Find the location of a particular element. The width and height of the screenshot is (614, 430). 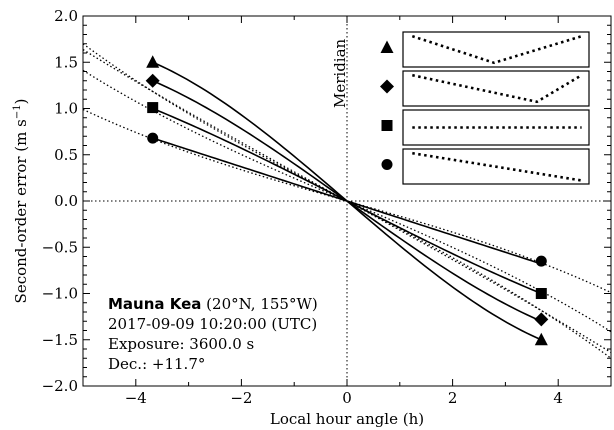

series-triangle-marker-right is located at coordinates (541, 339).